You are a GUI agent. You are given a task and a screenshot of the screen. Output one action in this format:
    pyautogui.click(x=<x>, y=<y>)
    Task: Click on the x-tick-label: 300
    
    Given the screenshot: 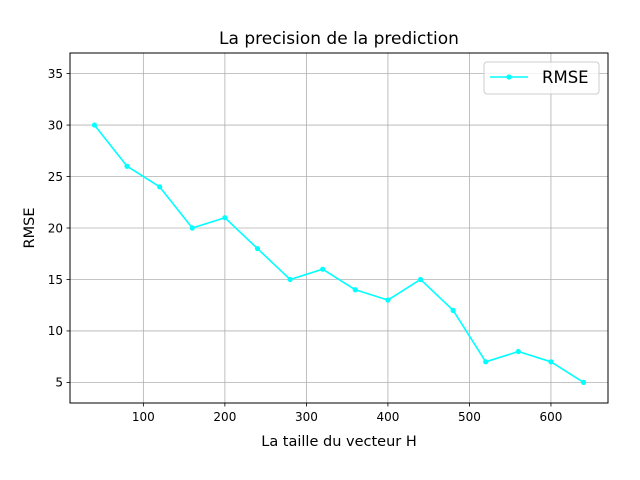 What is the action you would take?
    pyautogui.click(x=306, y=417)
    